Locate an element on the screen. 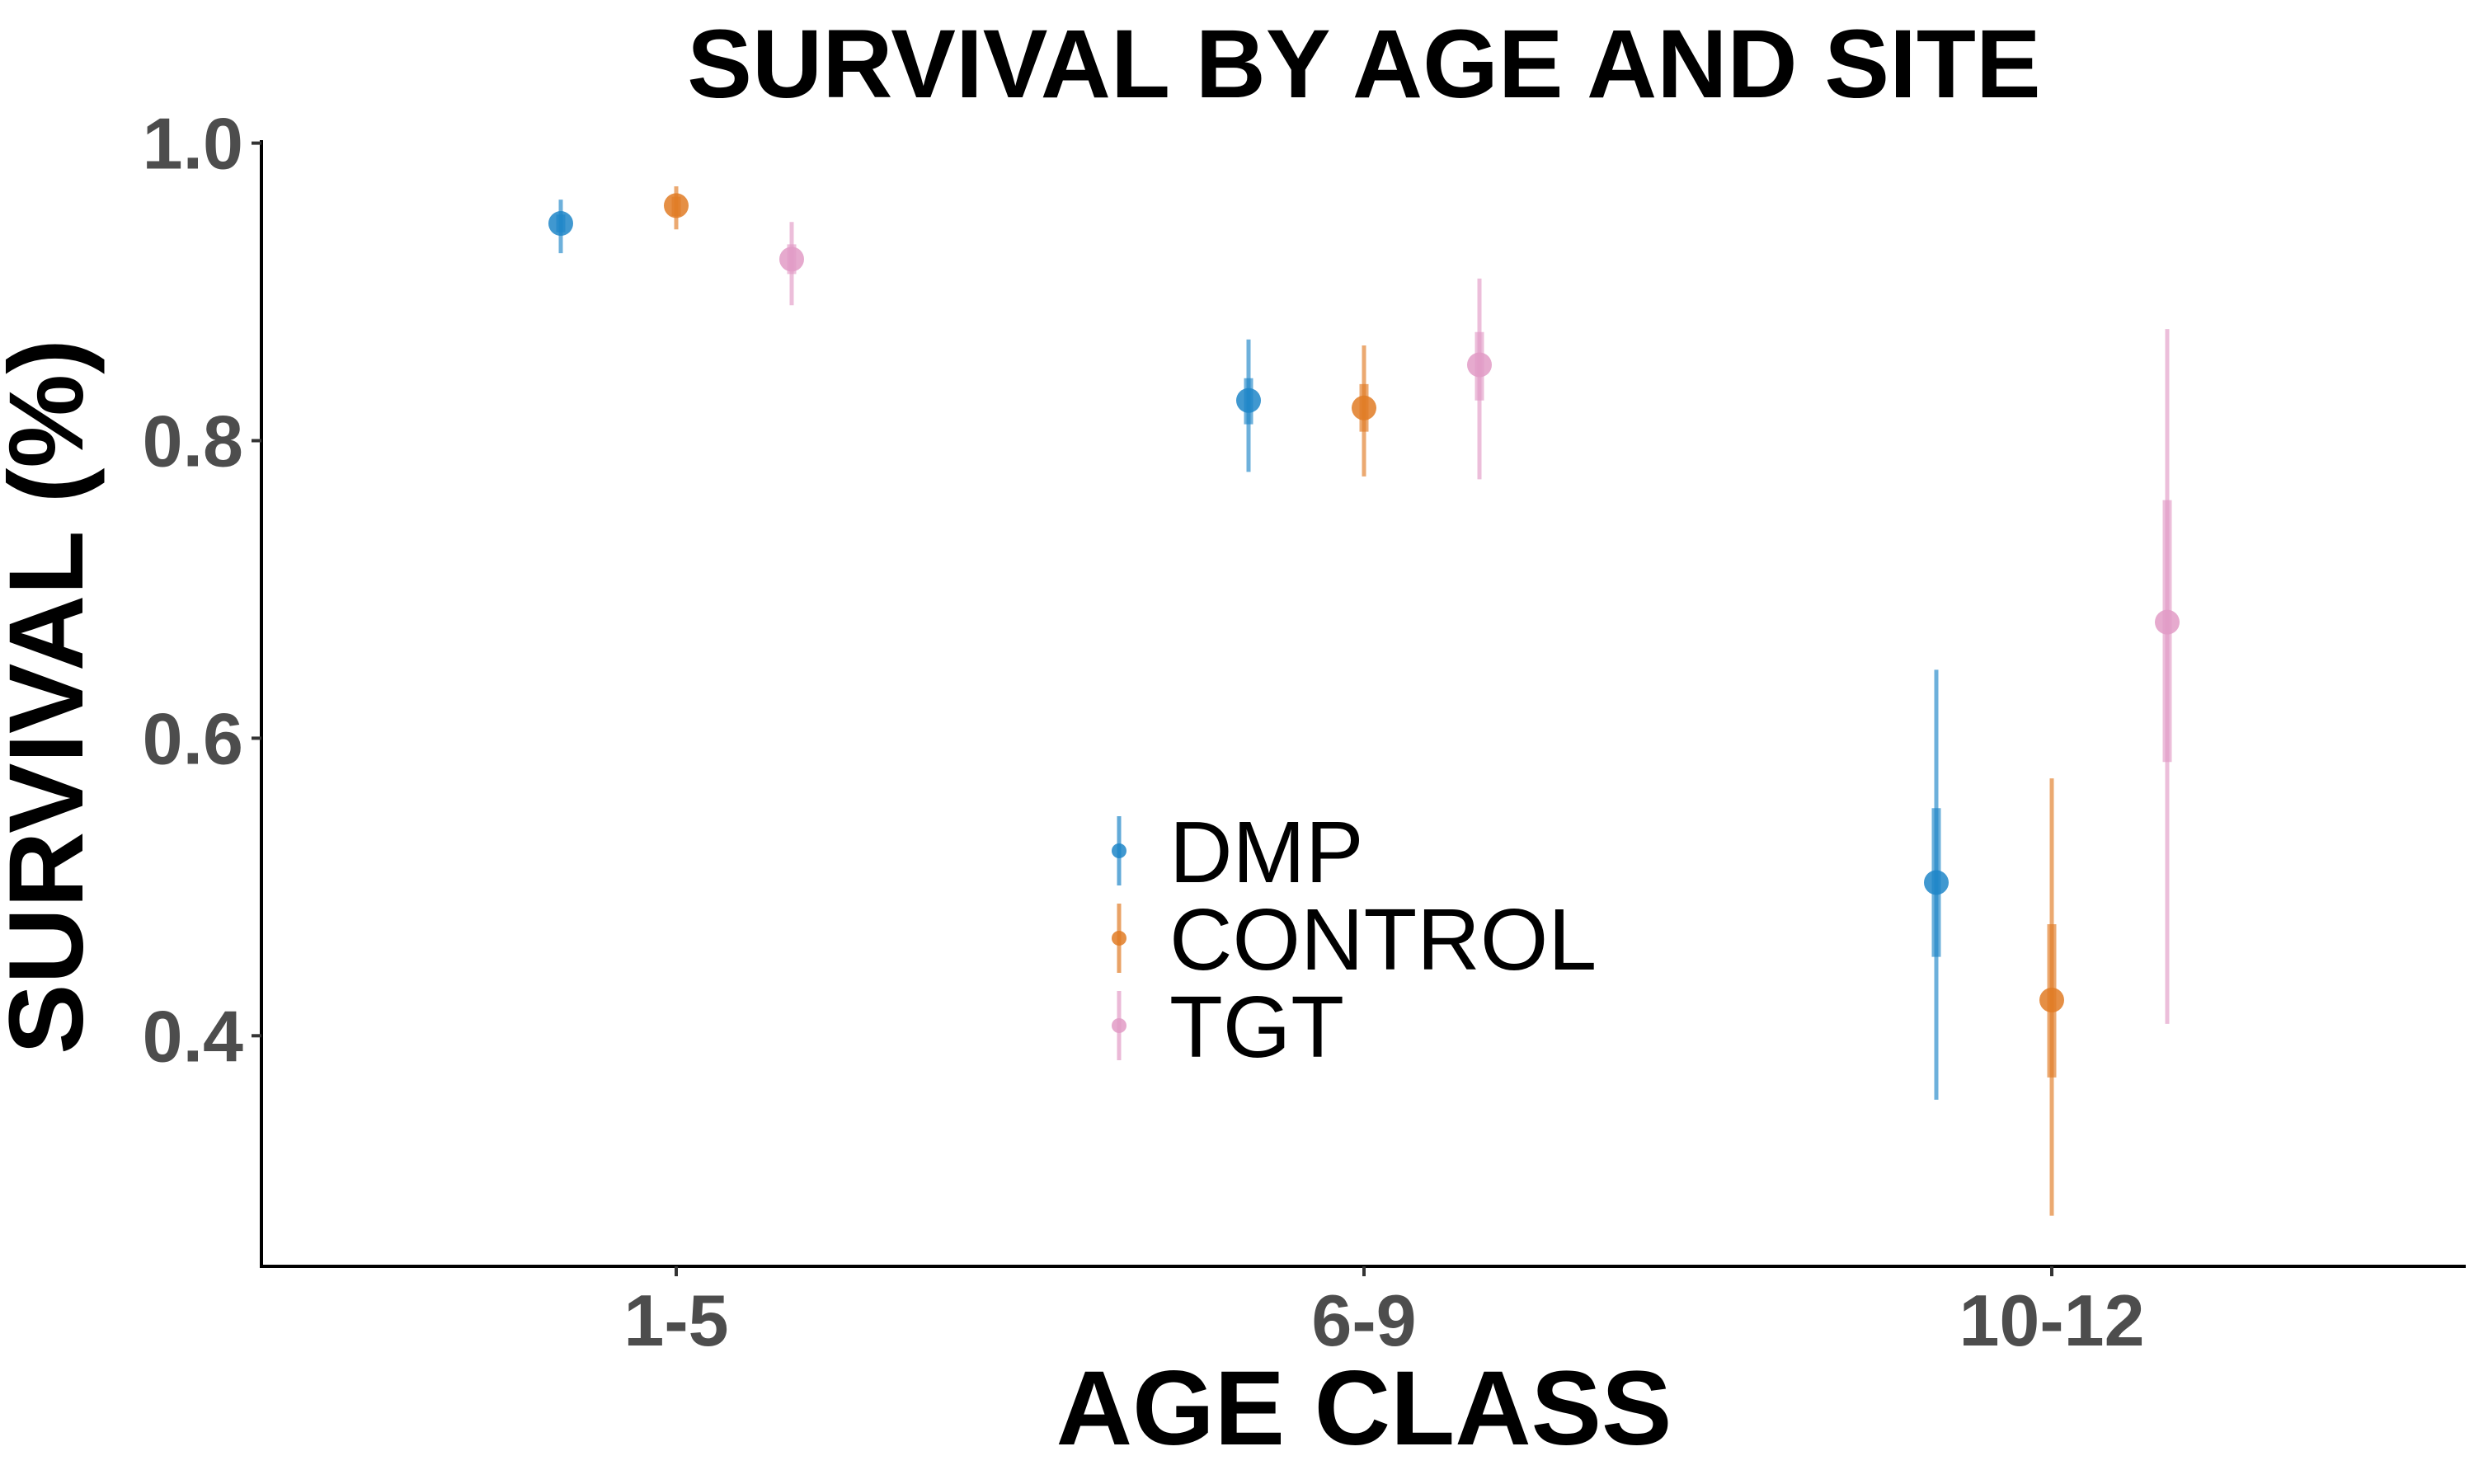 Image resolution: width=2474 pixels, height=1484 pixels. legend-label: DMP is located at coordinates (1266, 852).